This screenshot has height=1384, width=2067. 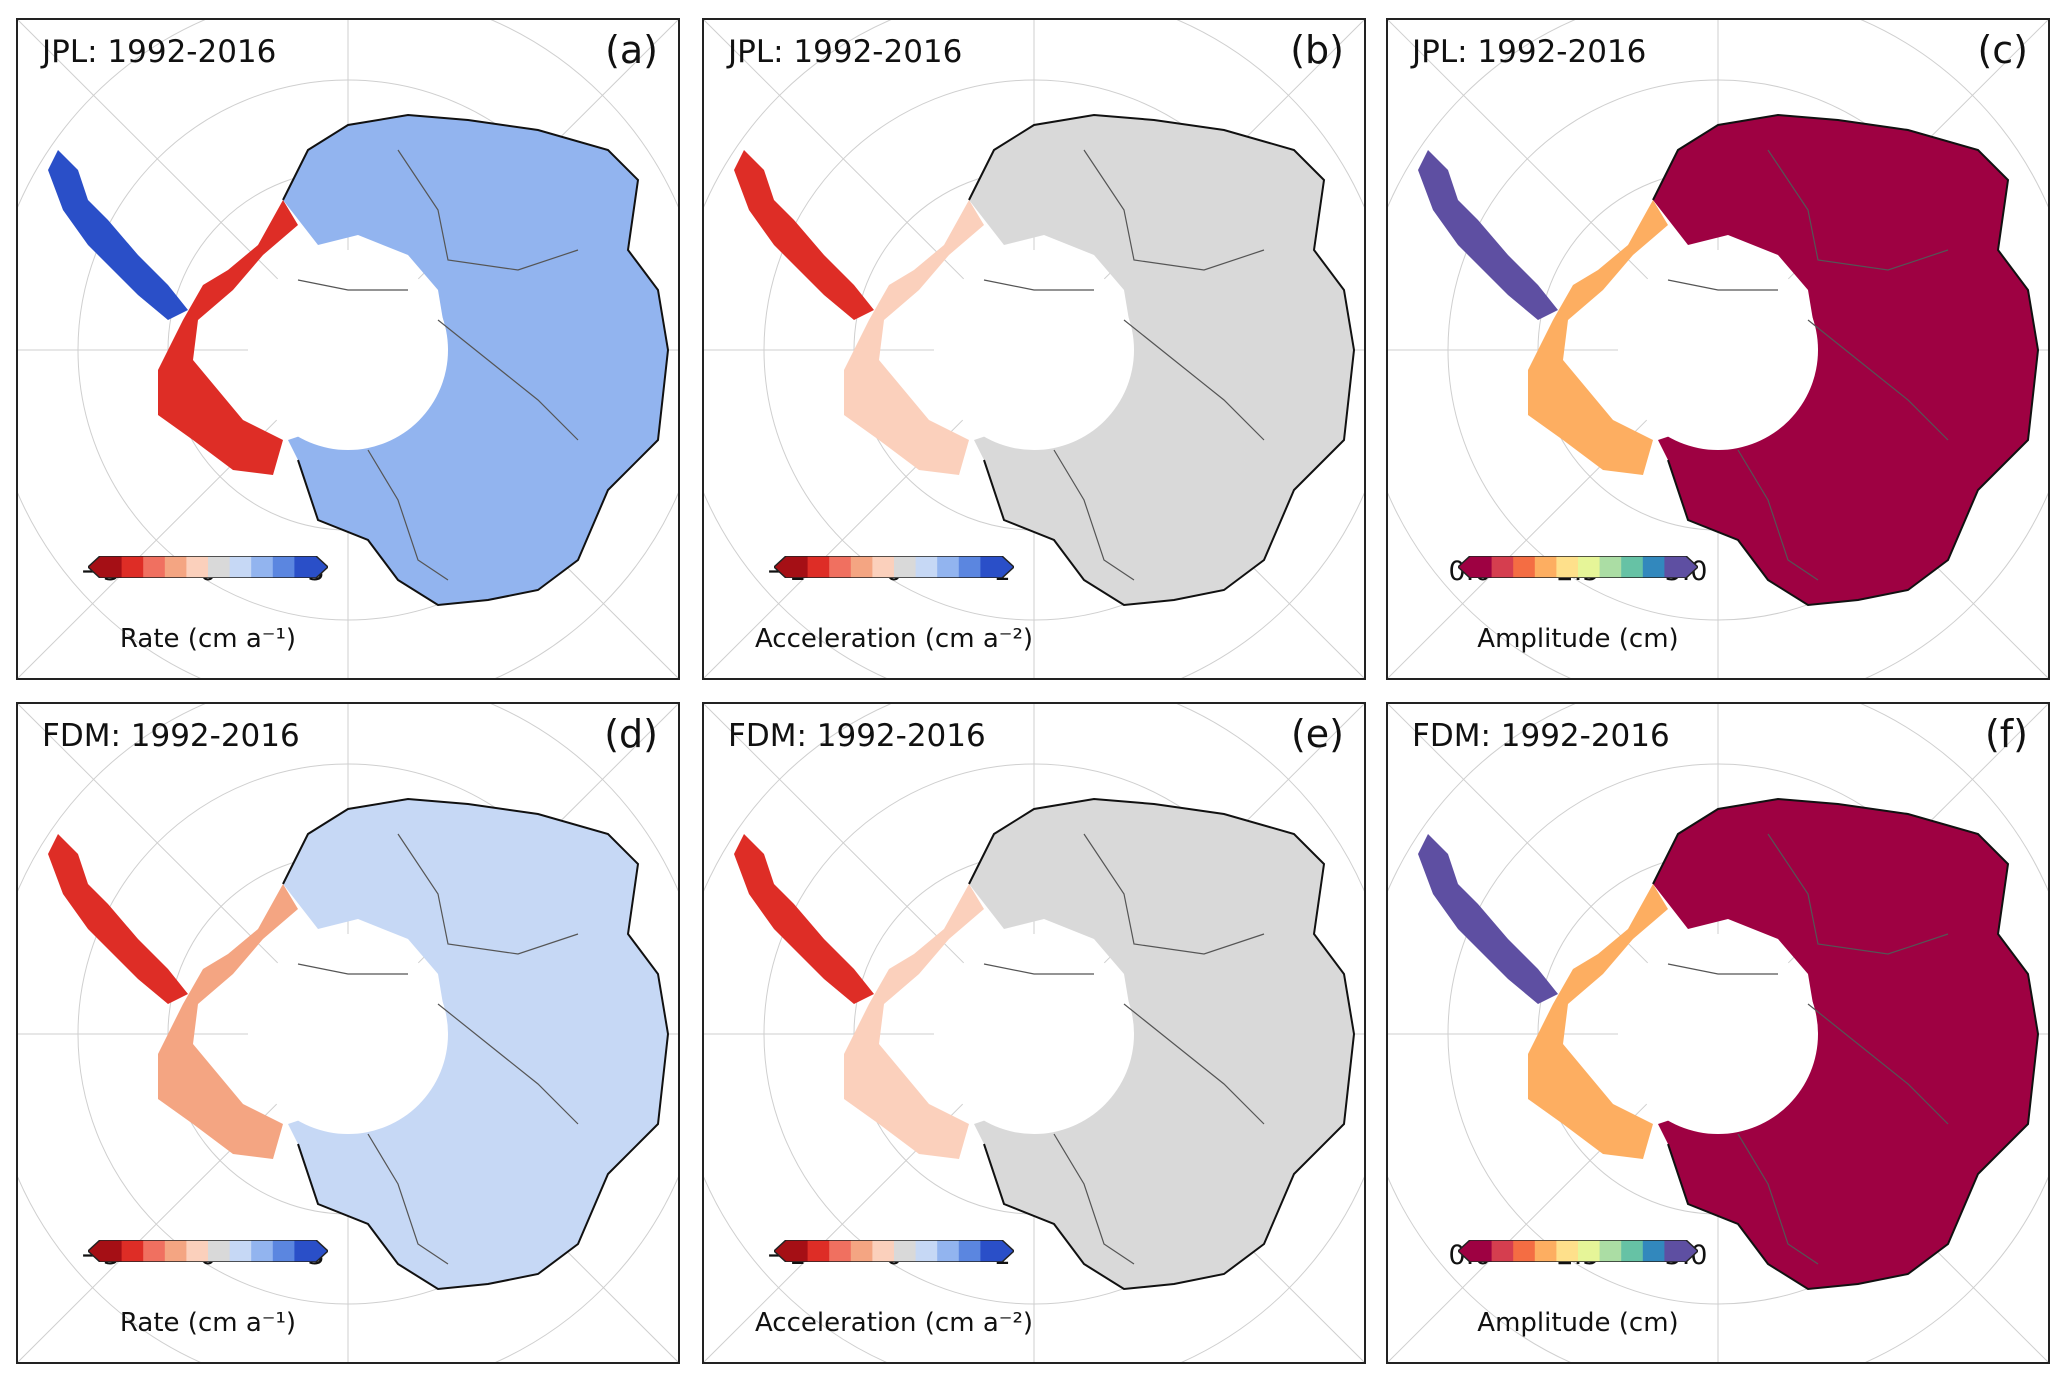 I want to click on panel-letter: (d), so click(x=631, y=734).